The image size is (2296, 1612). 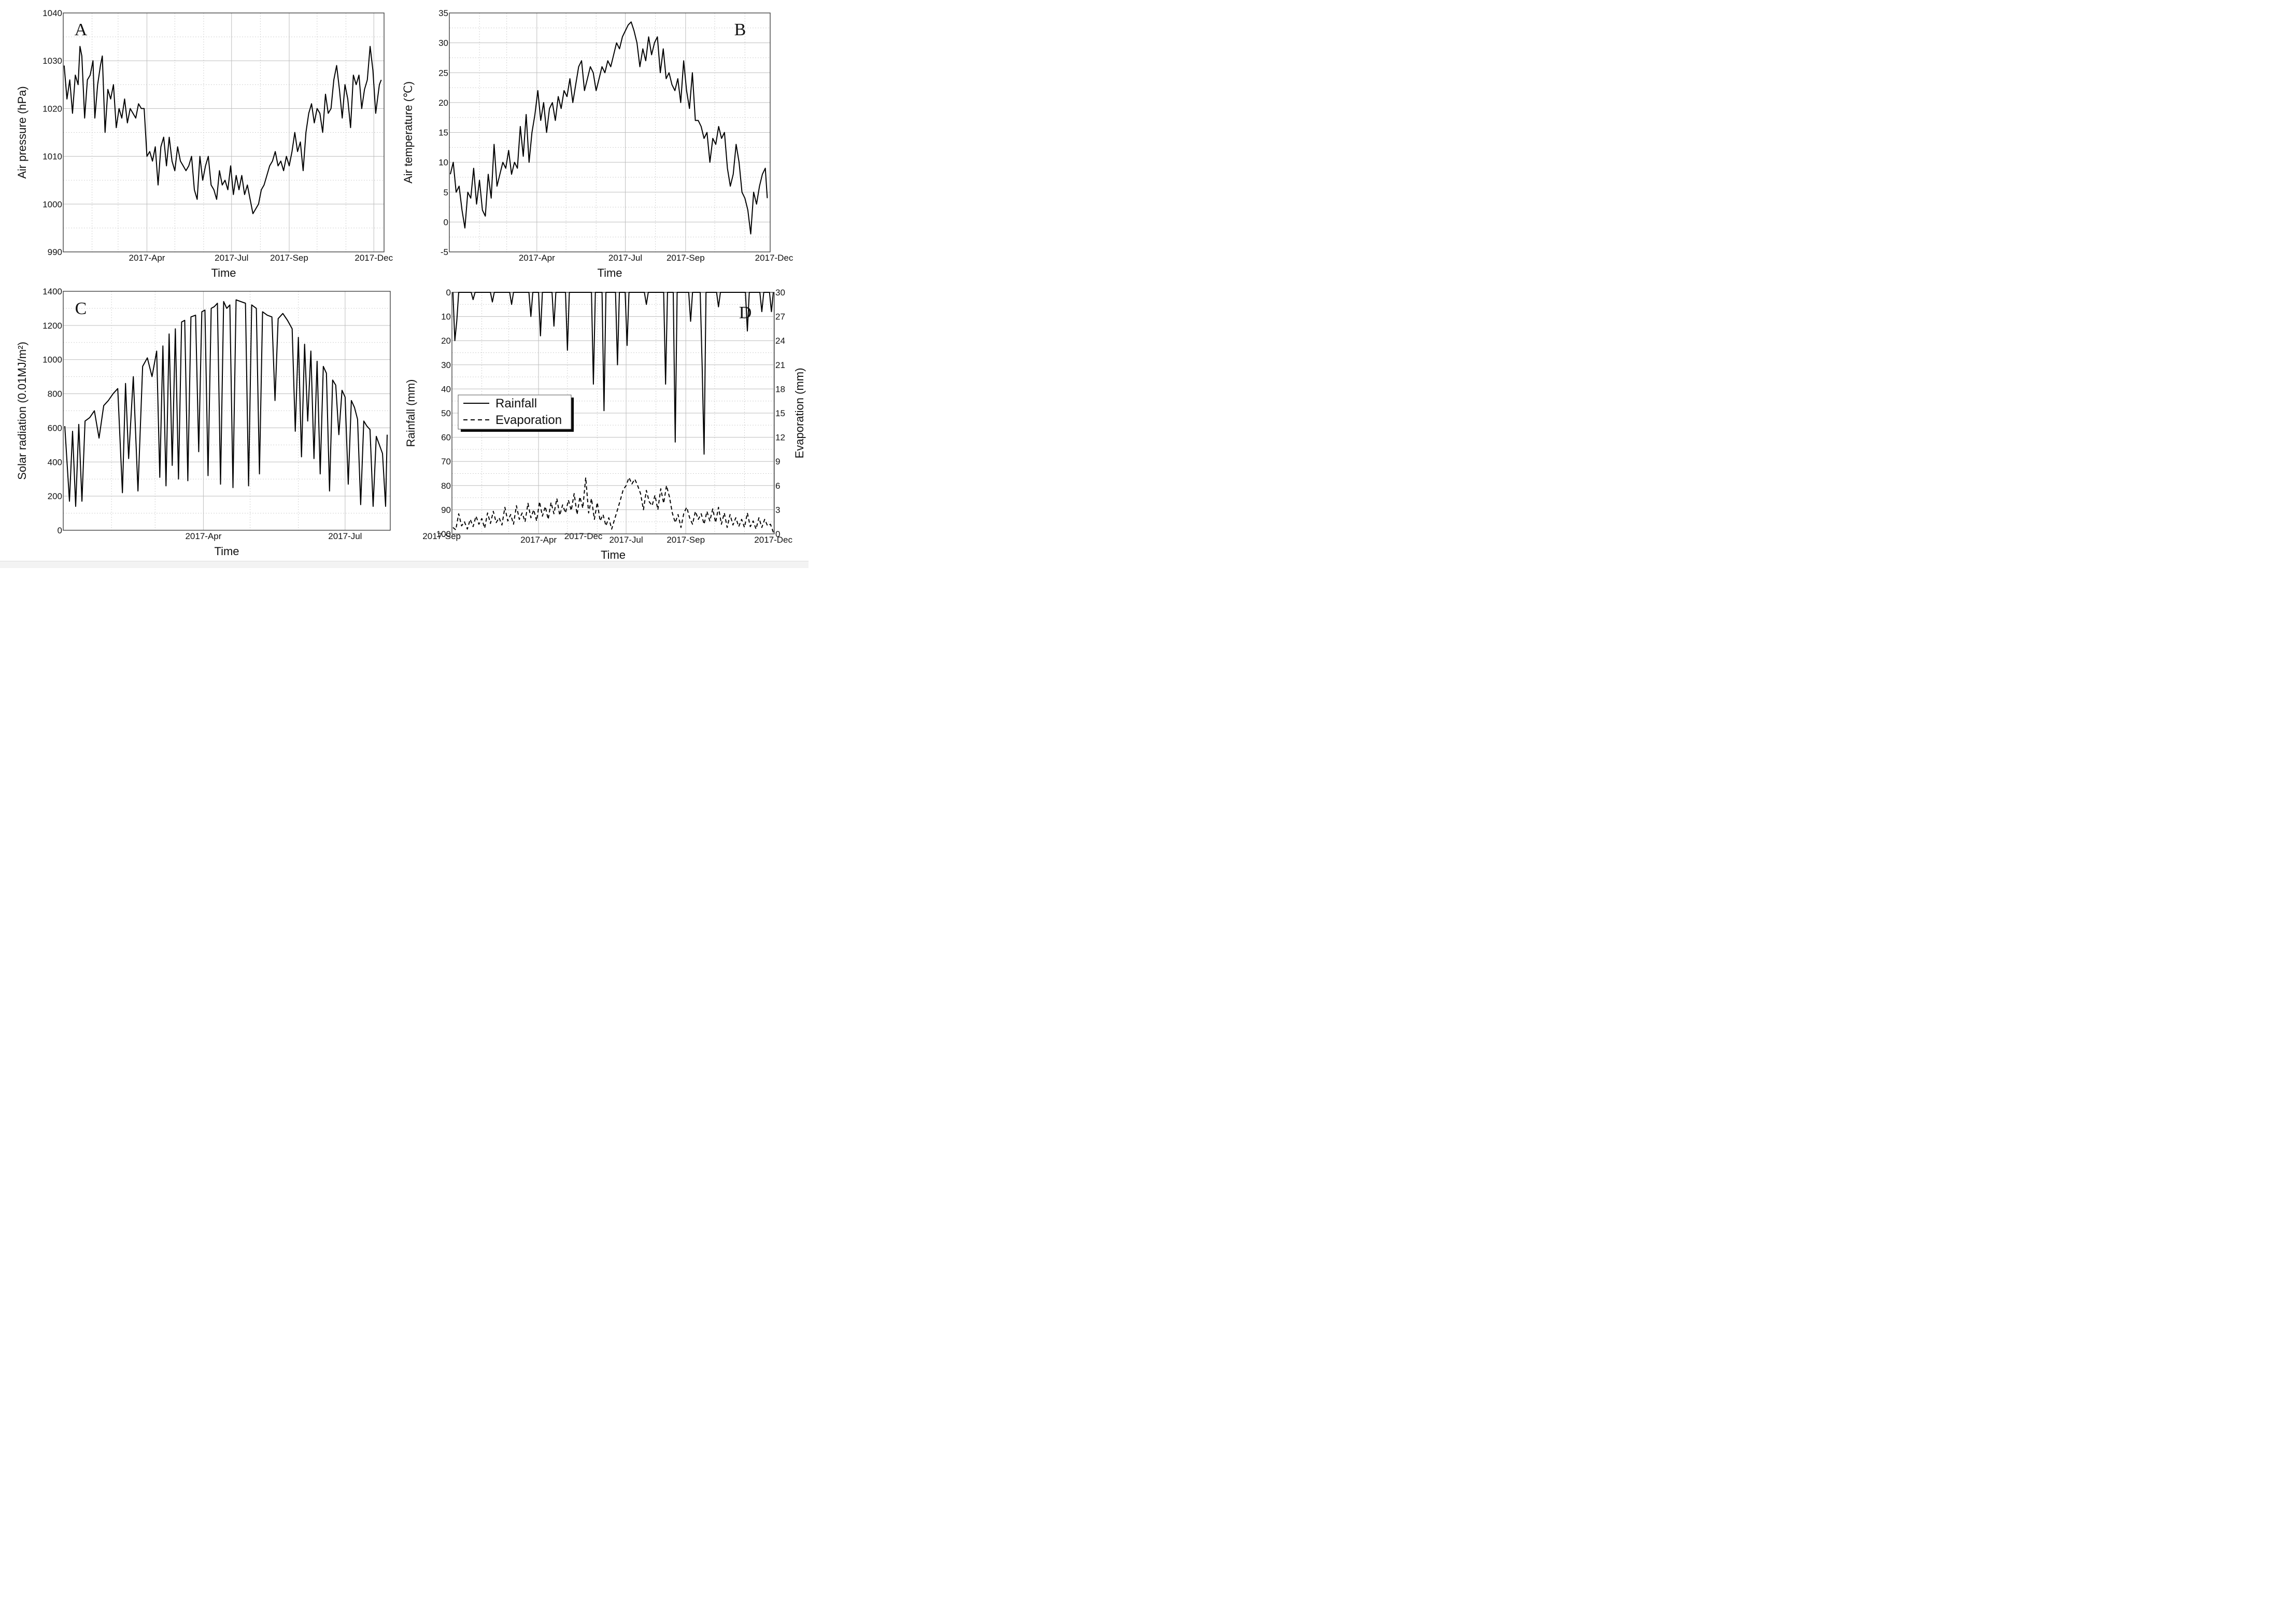 I want to click on series-line-panel-c, so click(x=226, y=403).